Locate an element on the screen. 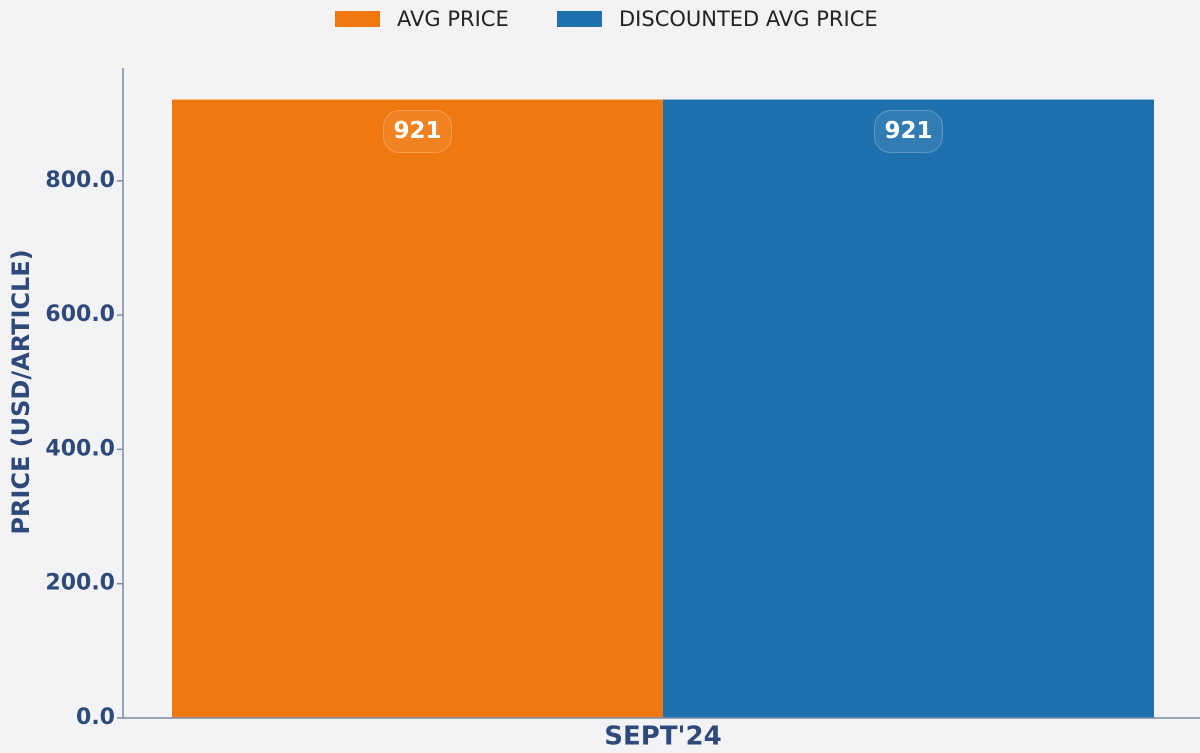 This screenshot has width=1200, height=753. y-axis-label: PRICE (USD/ARTICLE) is located at coordinates (21, 391).